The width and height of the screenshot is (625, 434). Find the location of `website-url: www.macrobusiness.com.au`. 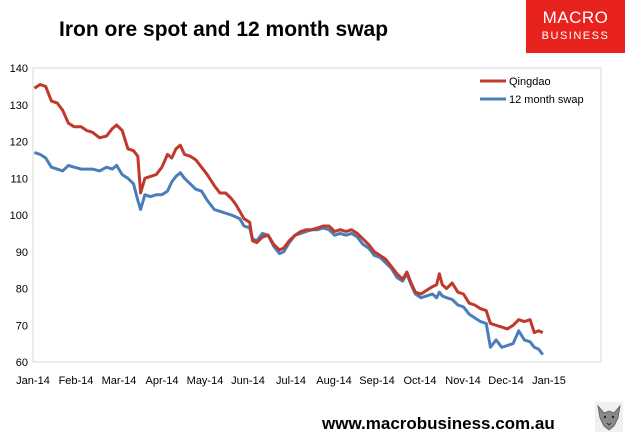

website-url: www.macrobusiness.com.au is located at coordinates (438, 423).